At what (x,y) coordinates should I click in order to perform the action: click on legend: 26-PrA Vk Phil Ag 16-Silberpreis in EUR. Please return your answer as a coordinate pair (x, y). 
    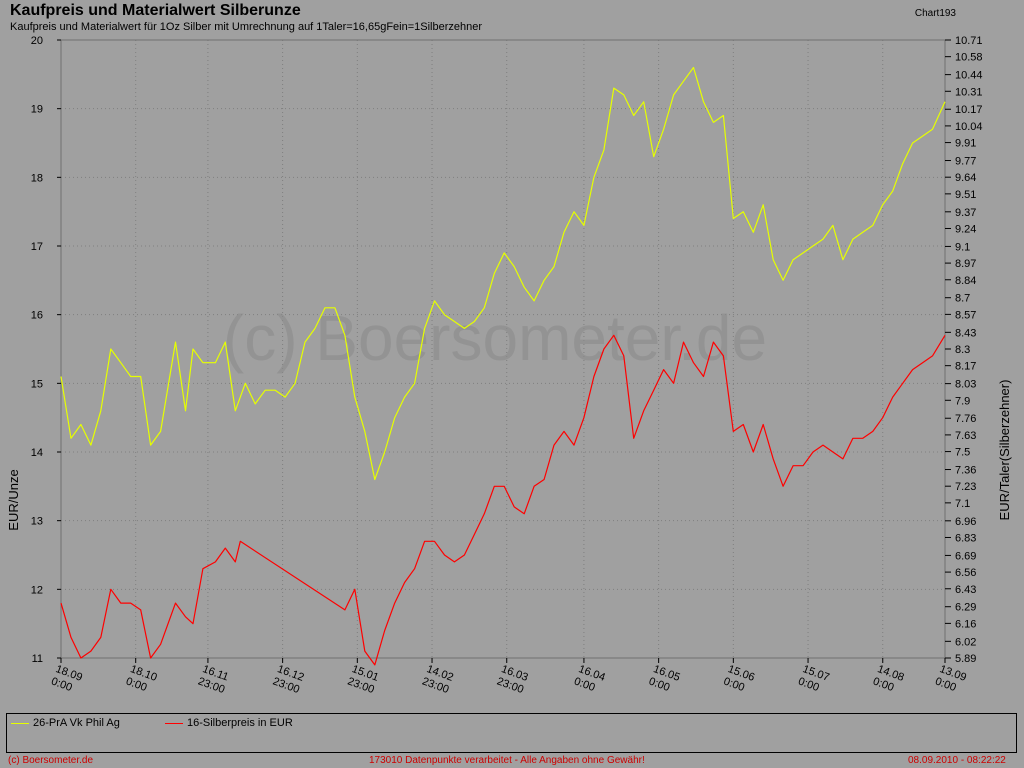
    Looking at the image, I should click on (511, 733).